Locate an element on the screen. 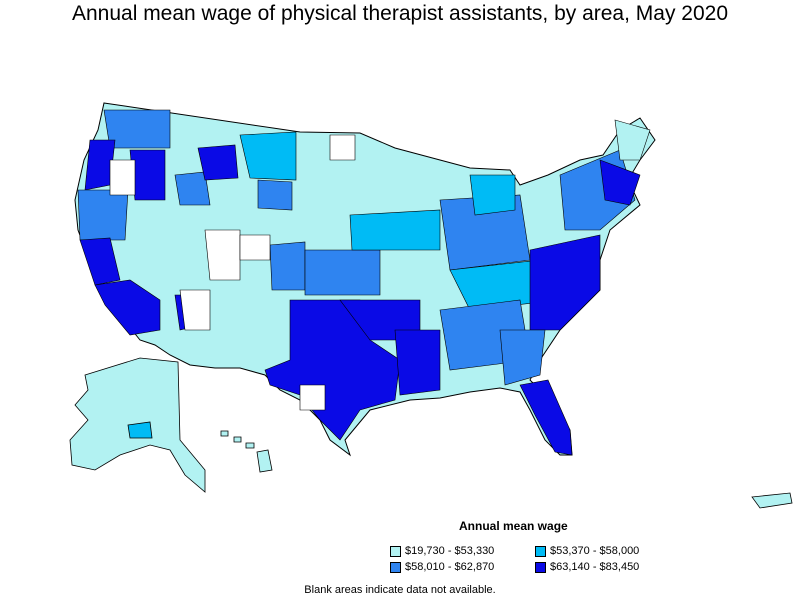 The height and width of the screenshot is (600, 800). legend-item-2: $53,370 - $58,000 is located at coordinates (587, 551).